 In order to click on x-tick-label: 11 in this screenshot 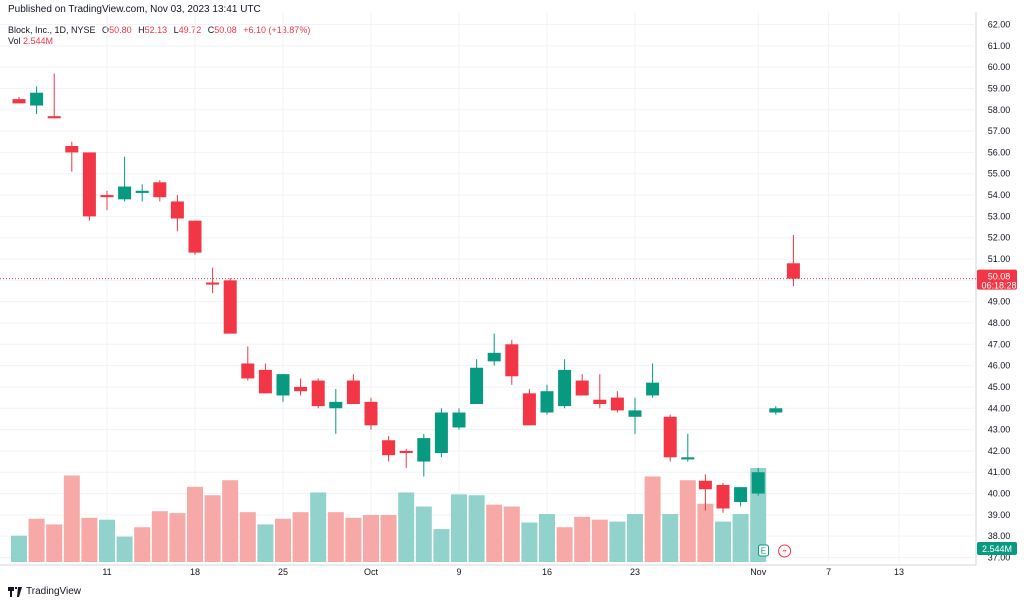, I will do `click(106, 572)`.